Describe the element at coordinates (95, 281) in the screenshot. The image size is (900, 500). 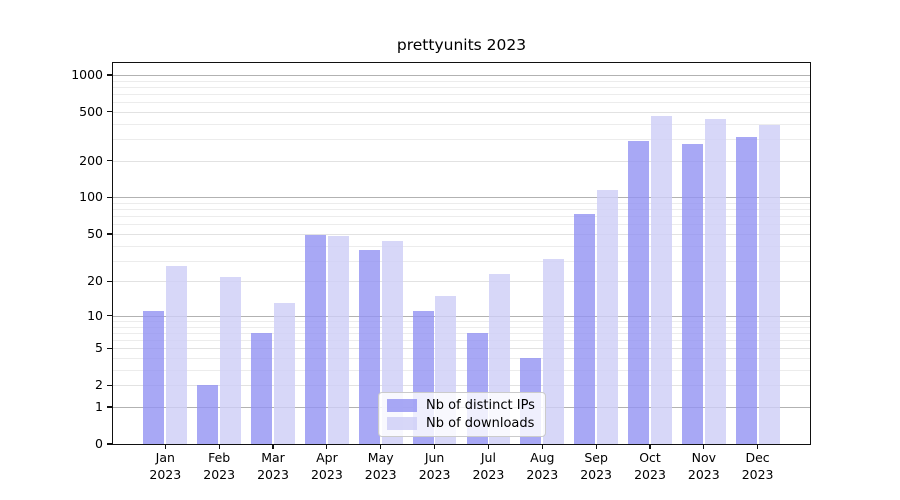
I see `y-tick-label-20: 20` at that location.